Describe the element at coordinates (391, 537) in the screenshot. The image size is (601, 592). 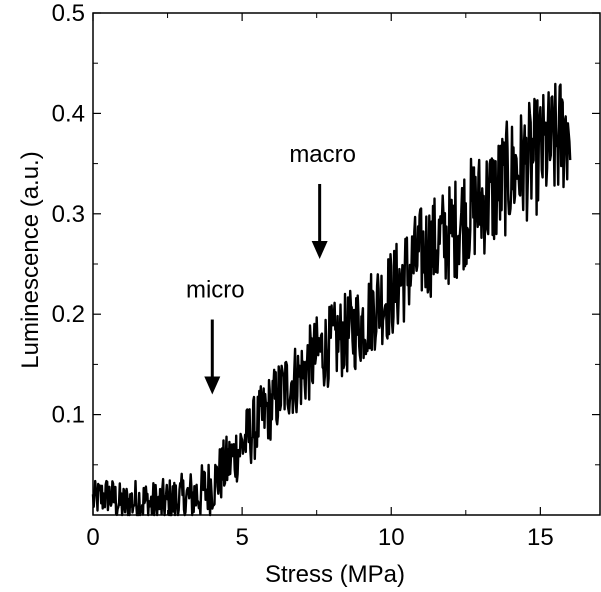
I see `x-tick-label: 10` at that location.